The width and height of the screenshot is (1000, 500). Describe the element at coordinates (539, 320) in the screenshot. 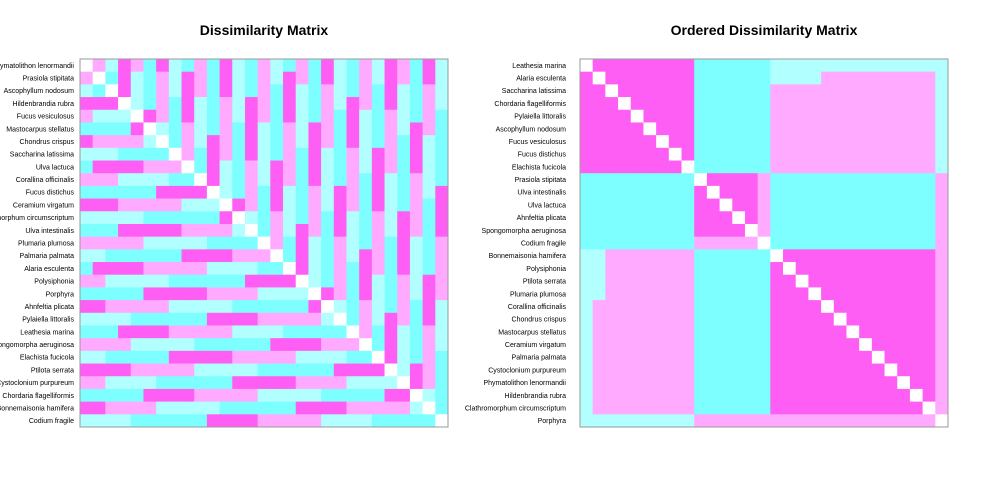

I see `right-row-label: Chondrus crispus` at that location.